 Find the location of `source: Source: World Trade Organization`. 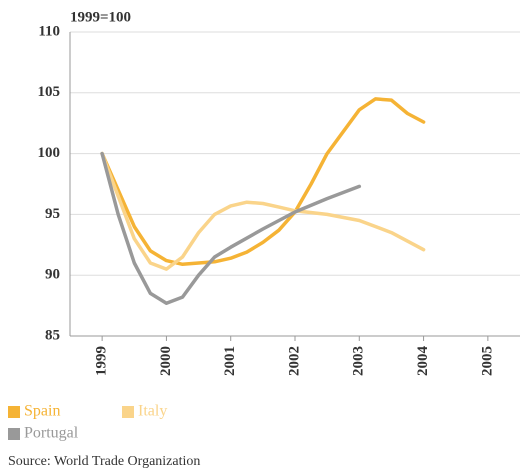

source: Source: World Trade Organization is located at coordinates (104, 461).